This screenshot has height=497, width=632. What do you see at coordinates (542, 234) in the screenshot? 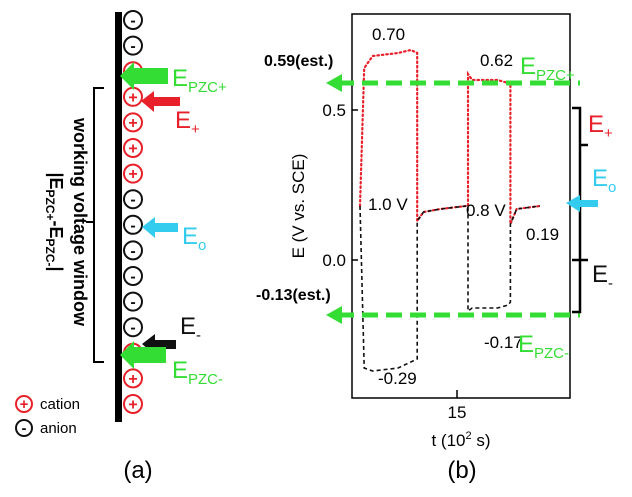
I see `annot-0.19: 0.19` at bounding box center [542, 234].